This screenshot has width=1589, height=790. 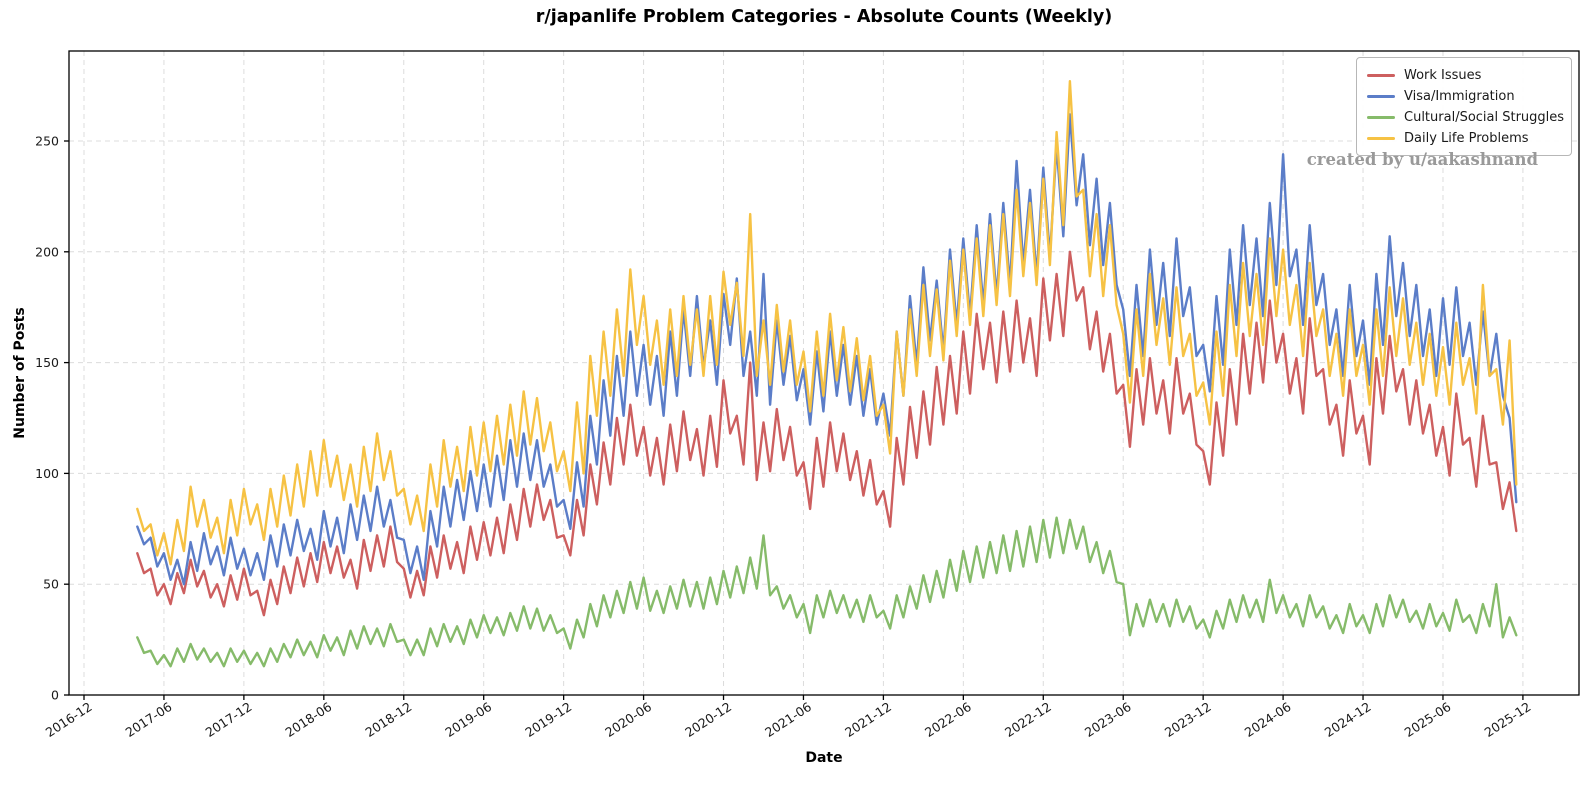 I want to click on x-tick-label: 2021-12, so click(x=868, y=719).